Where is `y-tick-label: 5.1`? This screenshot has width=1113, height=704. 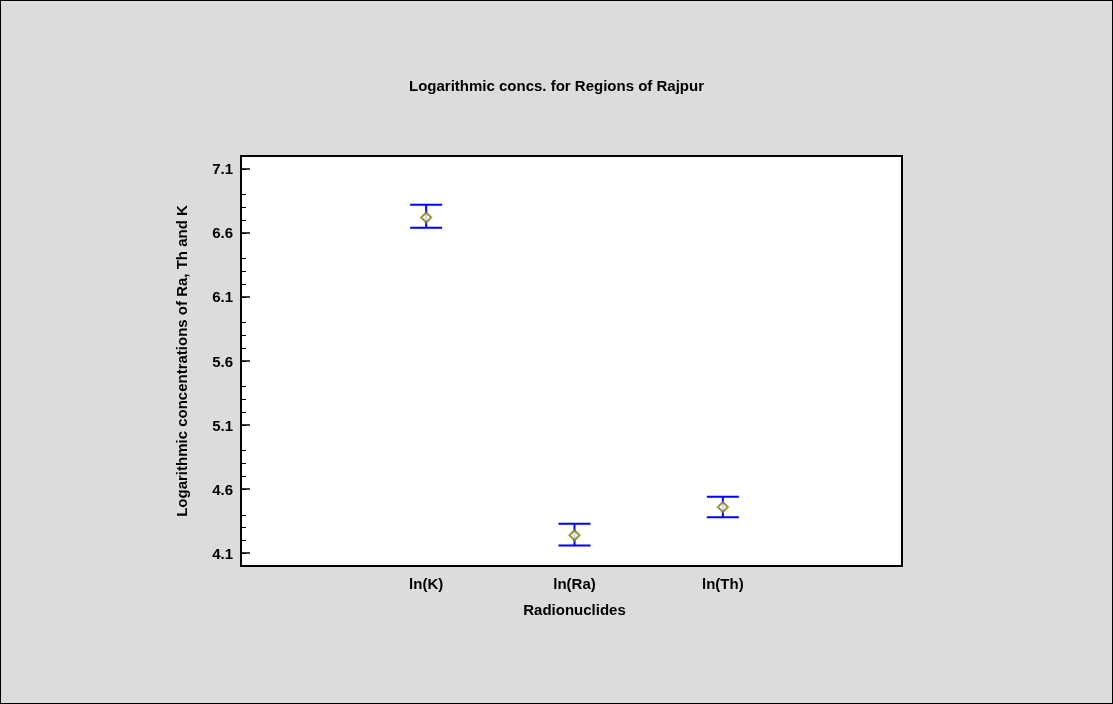
y-tick-label: 5.1 is located at coordinates (222, 425).